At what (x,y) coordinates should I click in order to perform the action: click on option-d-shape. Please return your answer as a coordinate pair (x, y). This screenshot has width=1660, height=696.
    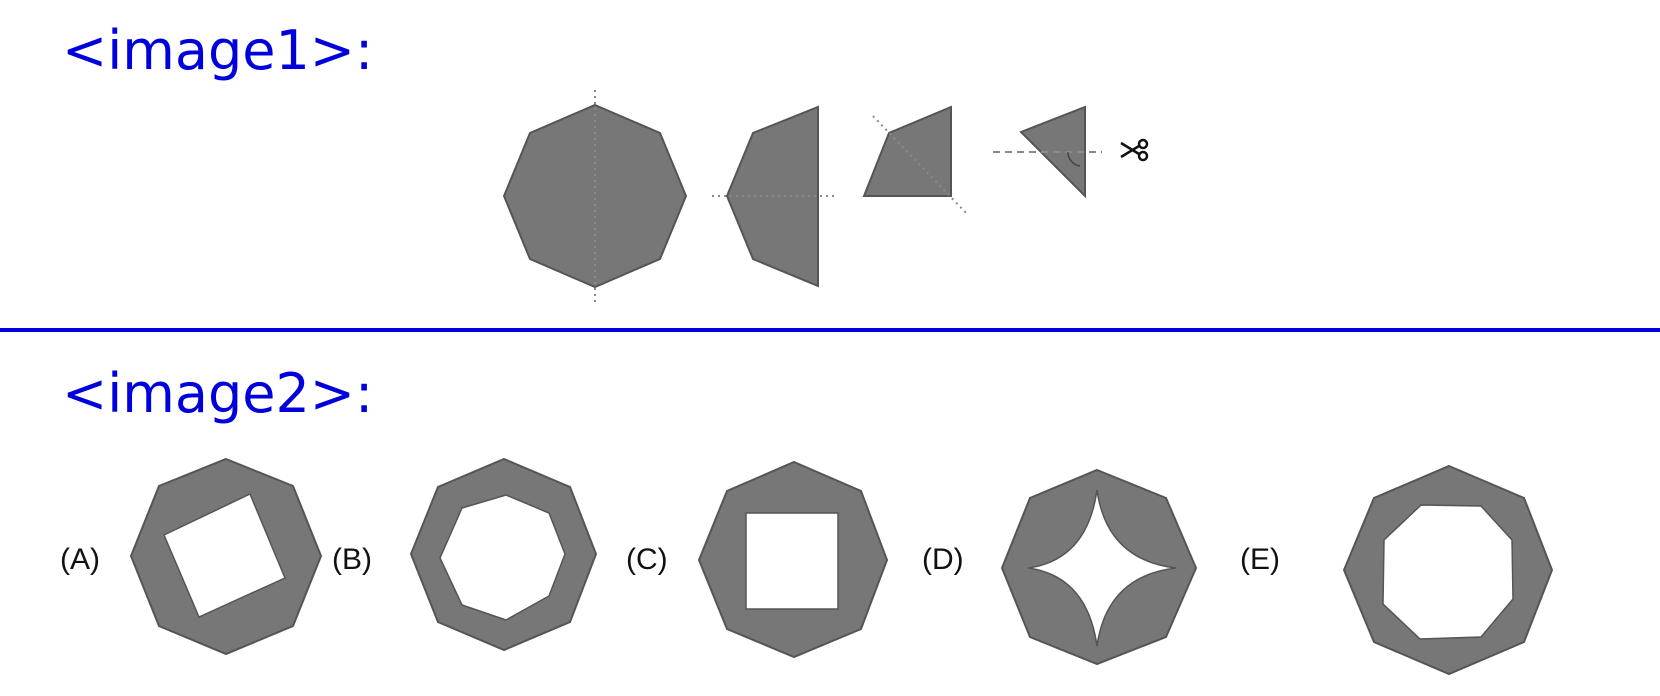
    Looking at the image, I should click on (1099, 567).